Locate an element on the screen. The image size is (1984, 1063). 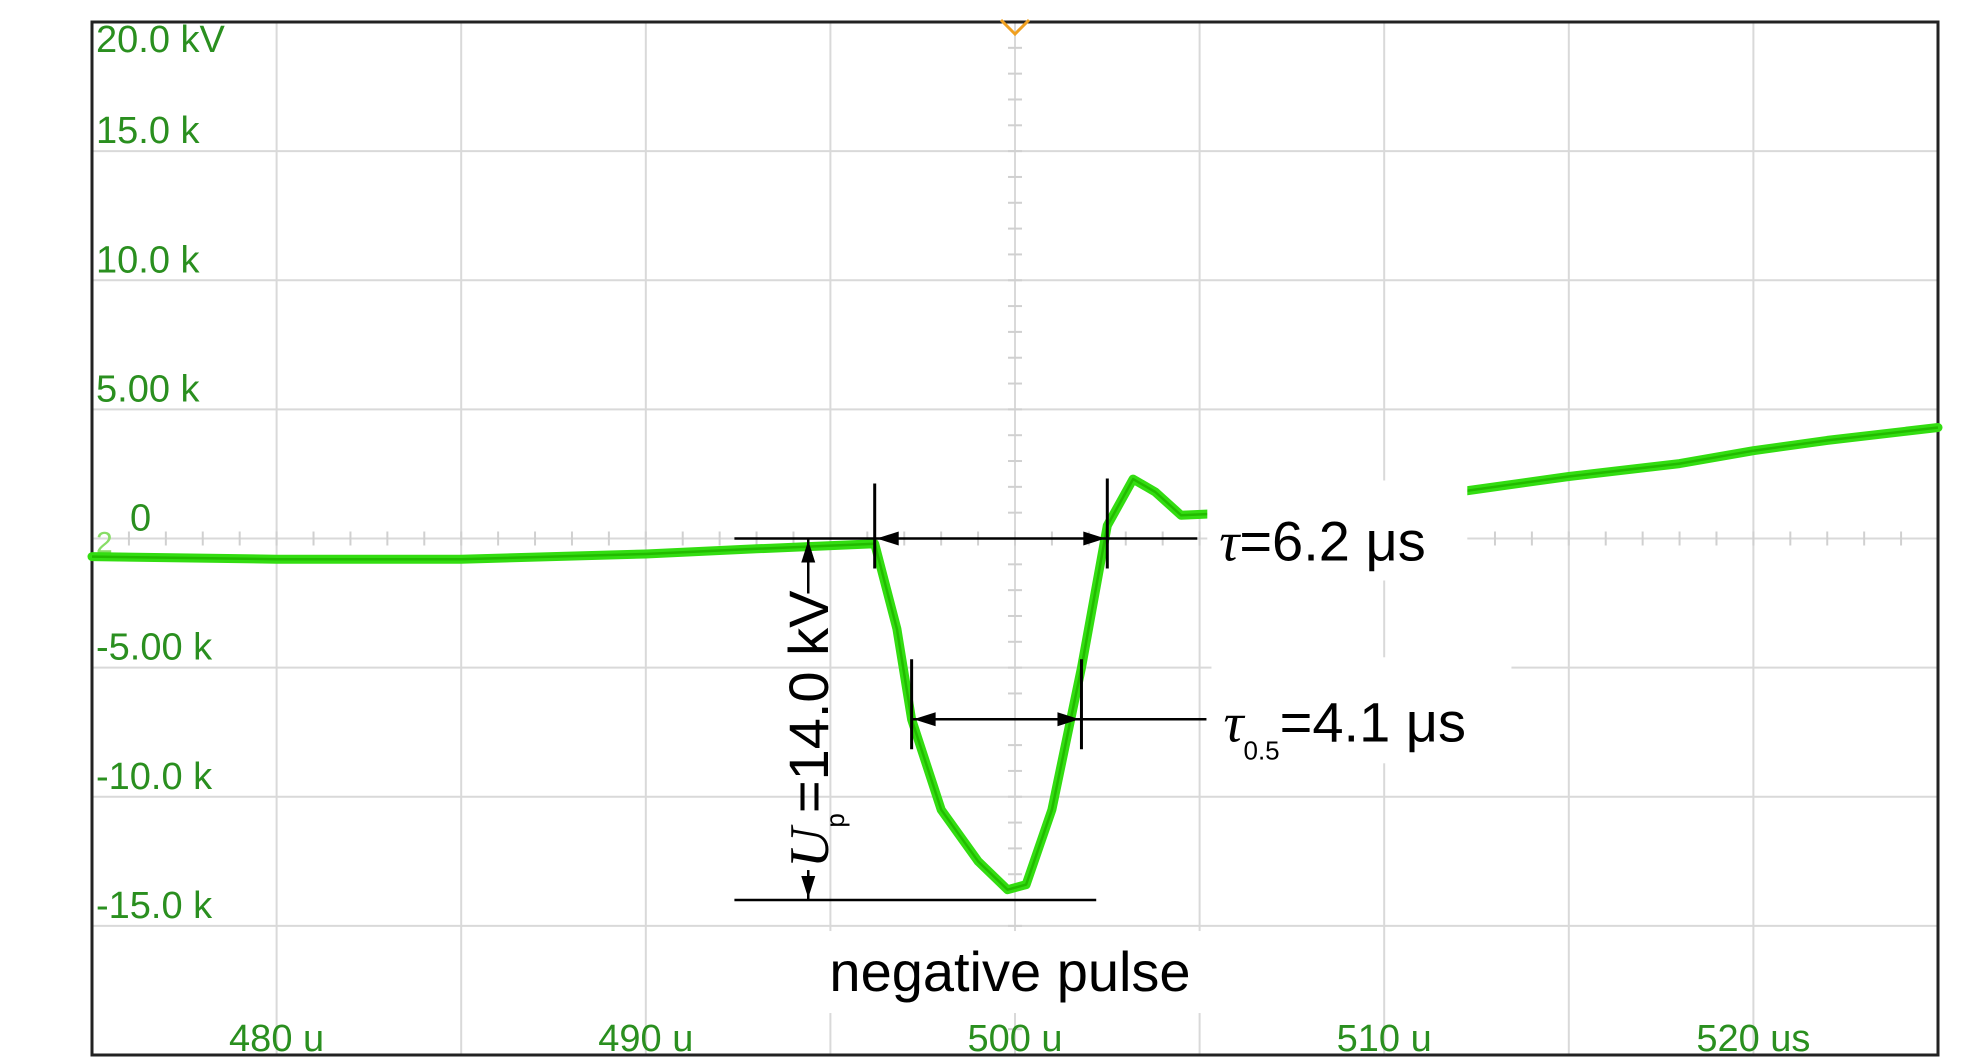
amplitude-symbol: U is located at coordinates (810, 846).